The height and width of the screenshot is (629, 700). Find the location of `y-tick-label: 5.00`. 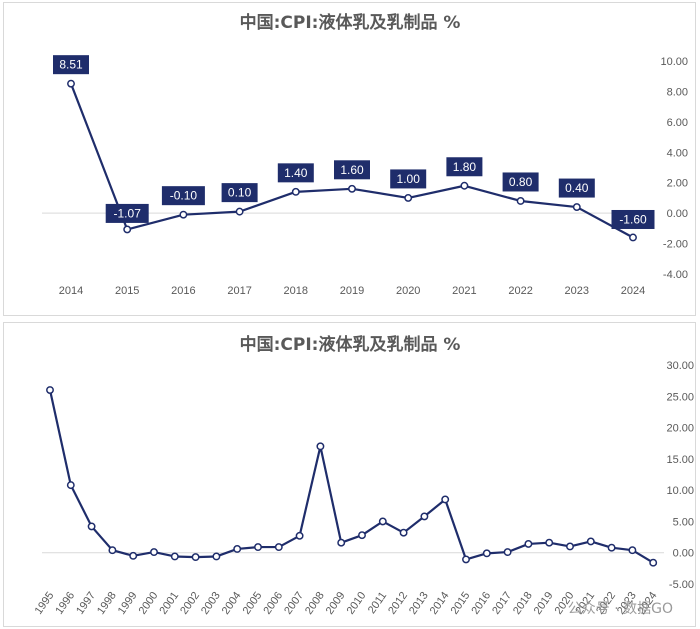

y-tick-label: 5.00 is located at coordinates (683, 522).